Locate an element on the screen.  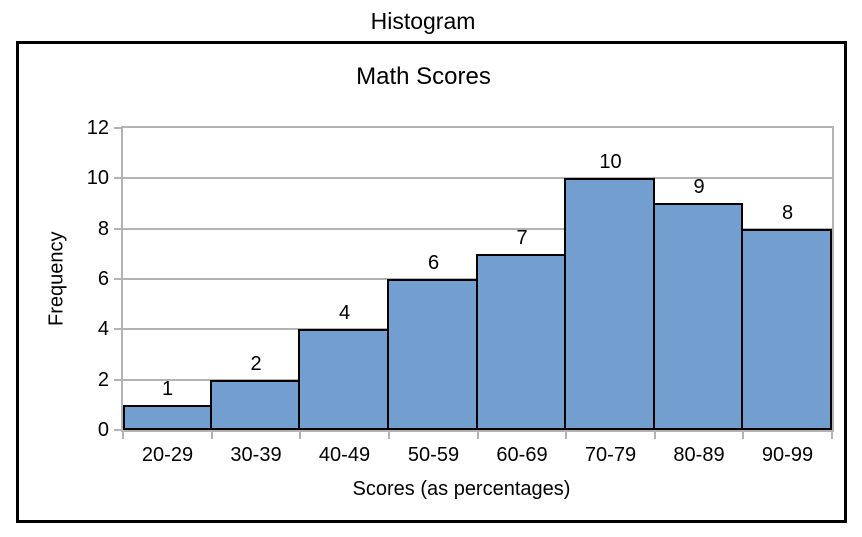
x-category-label: 60-69 is located at coordinates (522, 455).